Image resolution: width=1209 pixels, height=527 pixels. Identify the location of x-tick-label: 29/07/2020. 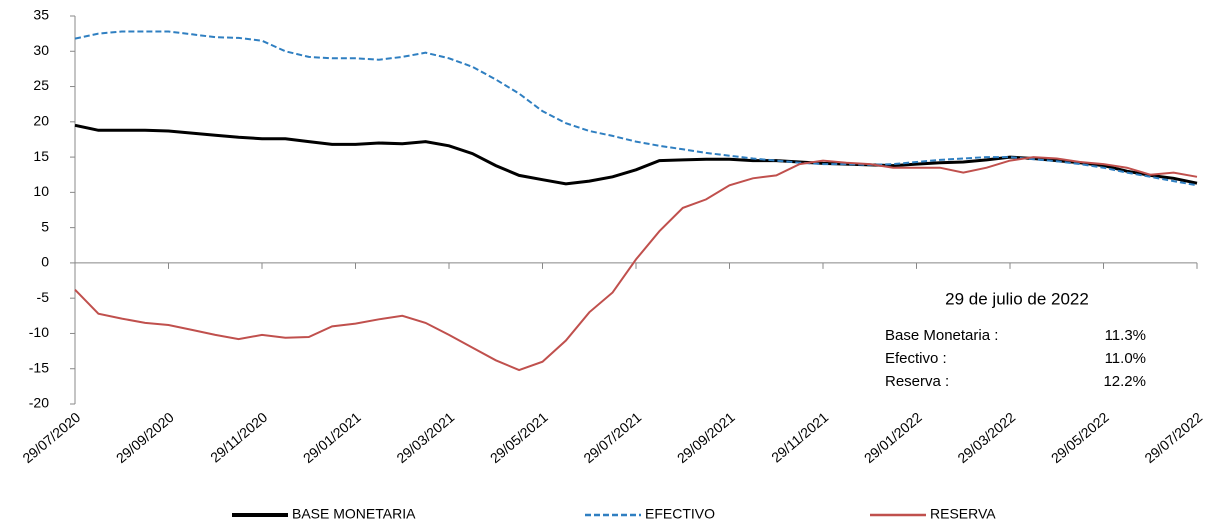
(51, 437).